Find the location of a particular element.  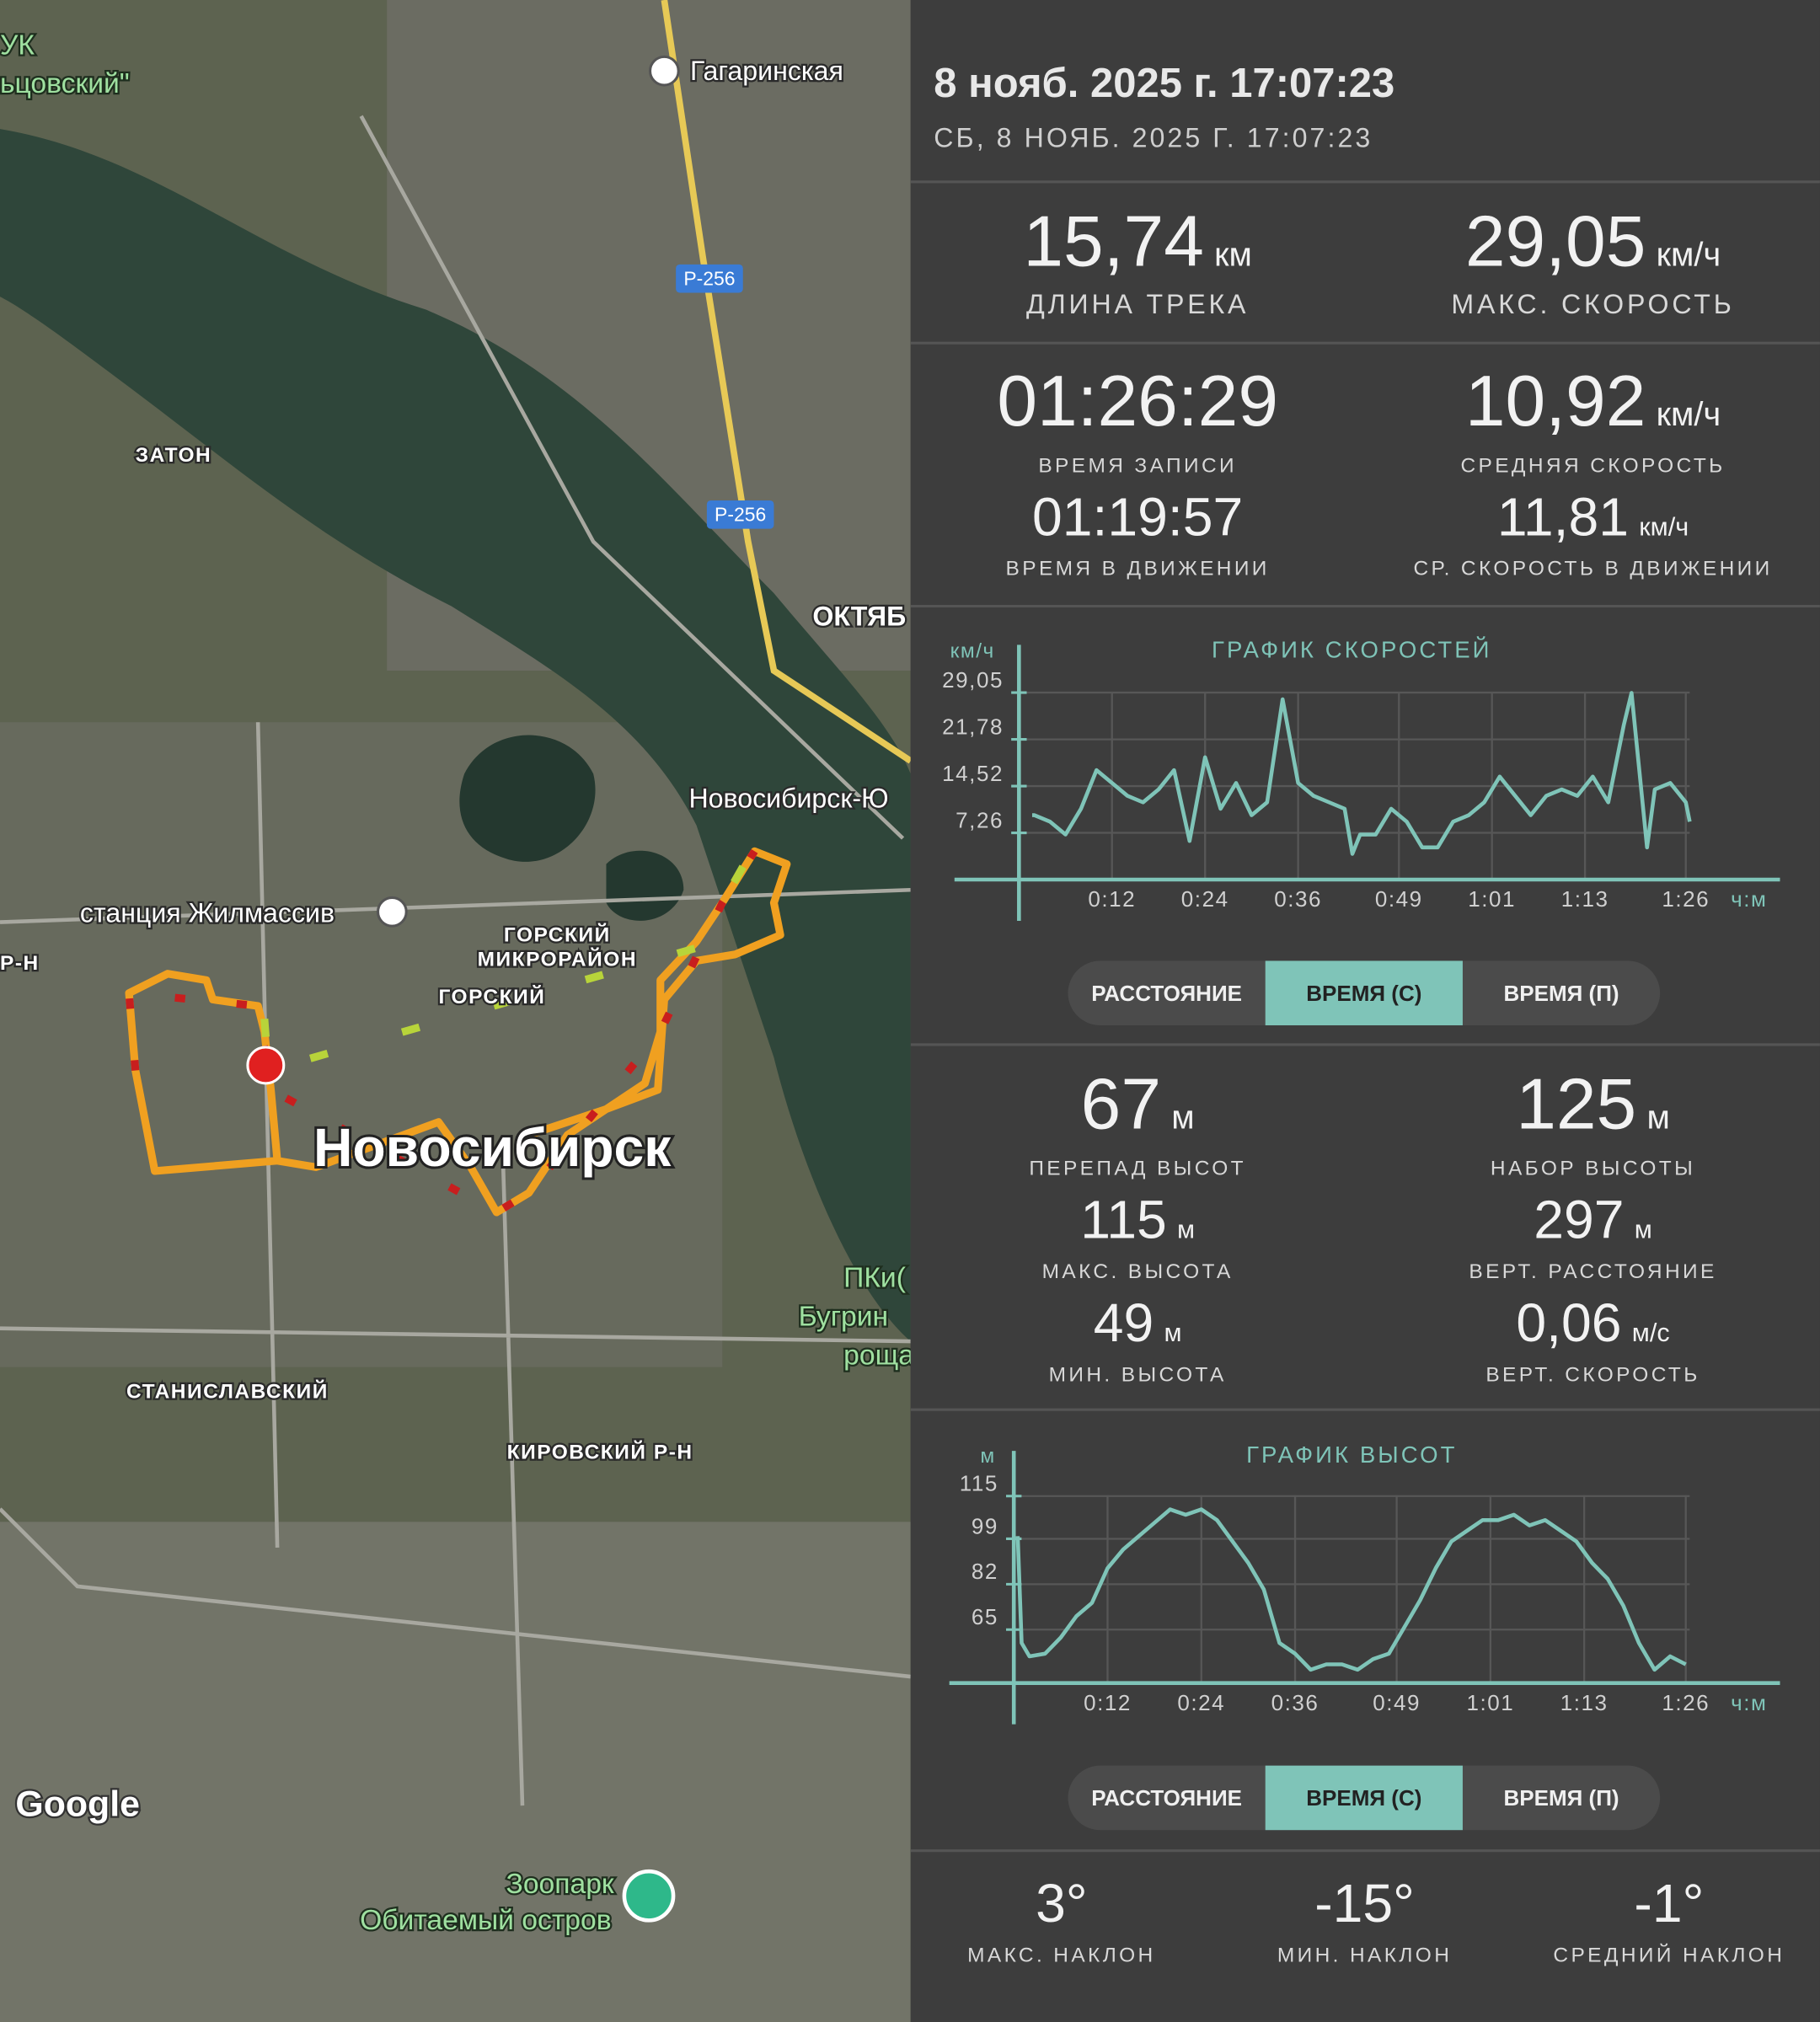

city-label: Новосибирск is located at coordinates (492, 1147).